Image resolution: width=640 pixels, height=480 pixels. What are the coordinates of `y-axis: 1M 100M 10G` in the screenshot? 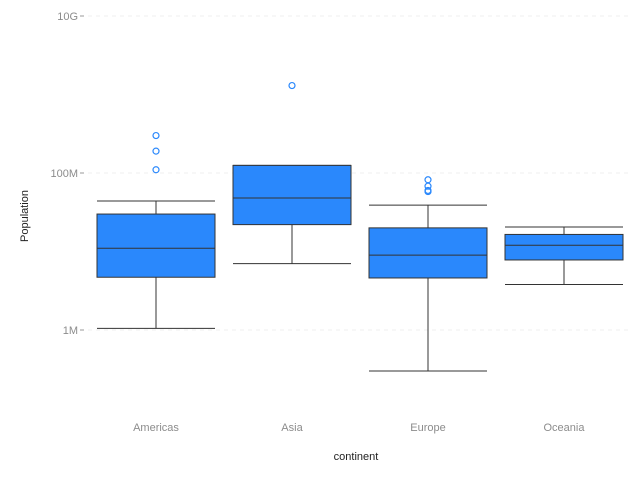 It's located at (67, 174).